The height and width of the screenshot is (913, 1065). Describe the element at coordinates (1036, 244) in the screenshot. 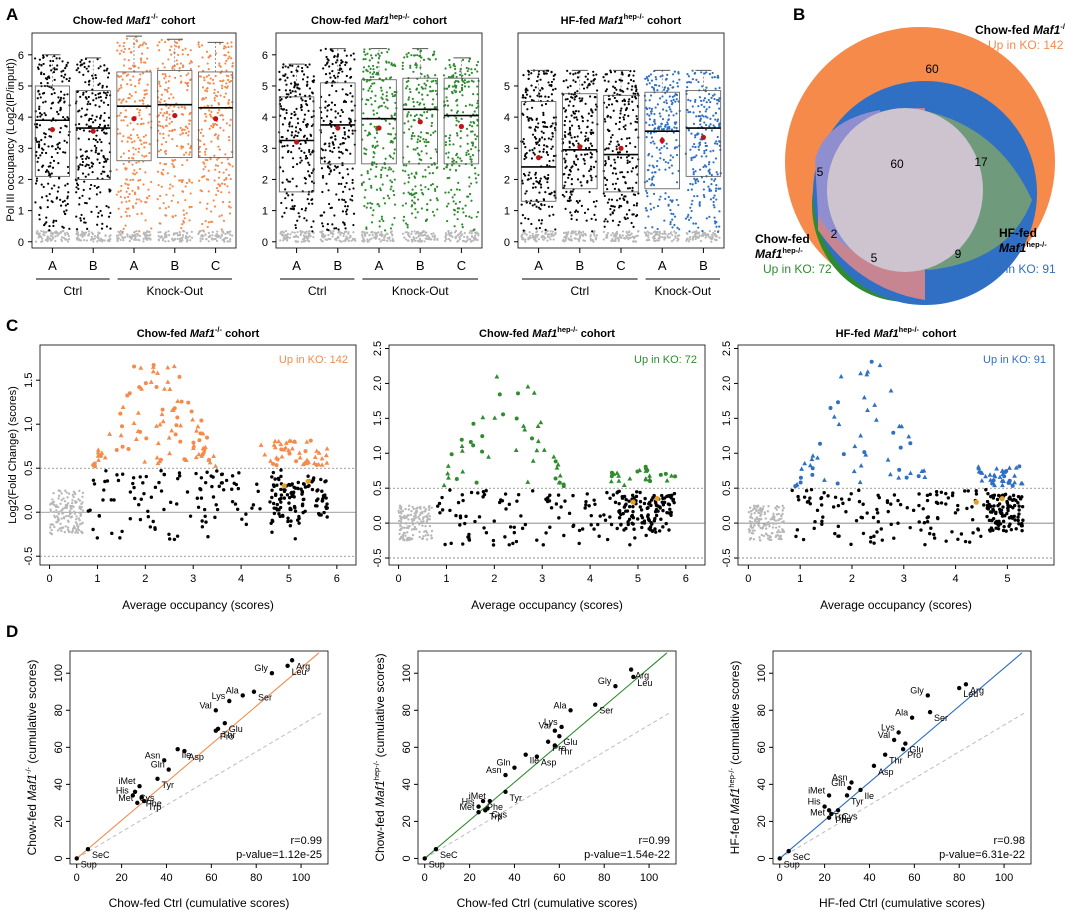

I see `text-part: hep-/-` at that location.